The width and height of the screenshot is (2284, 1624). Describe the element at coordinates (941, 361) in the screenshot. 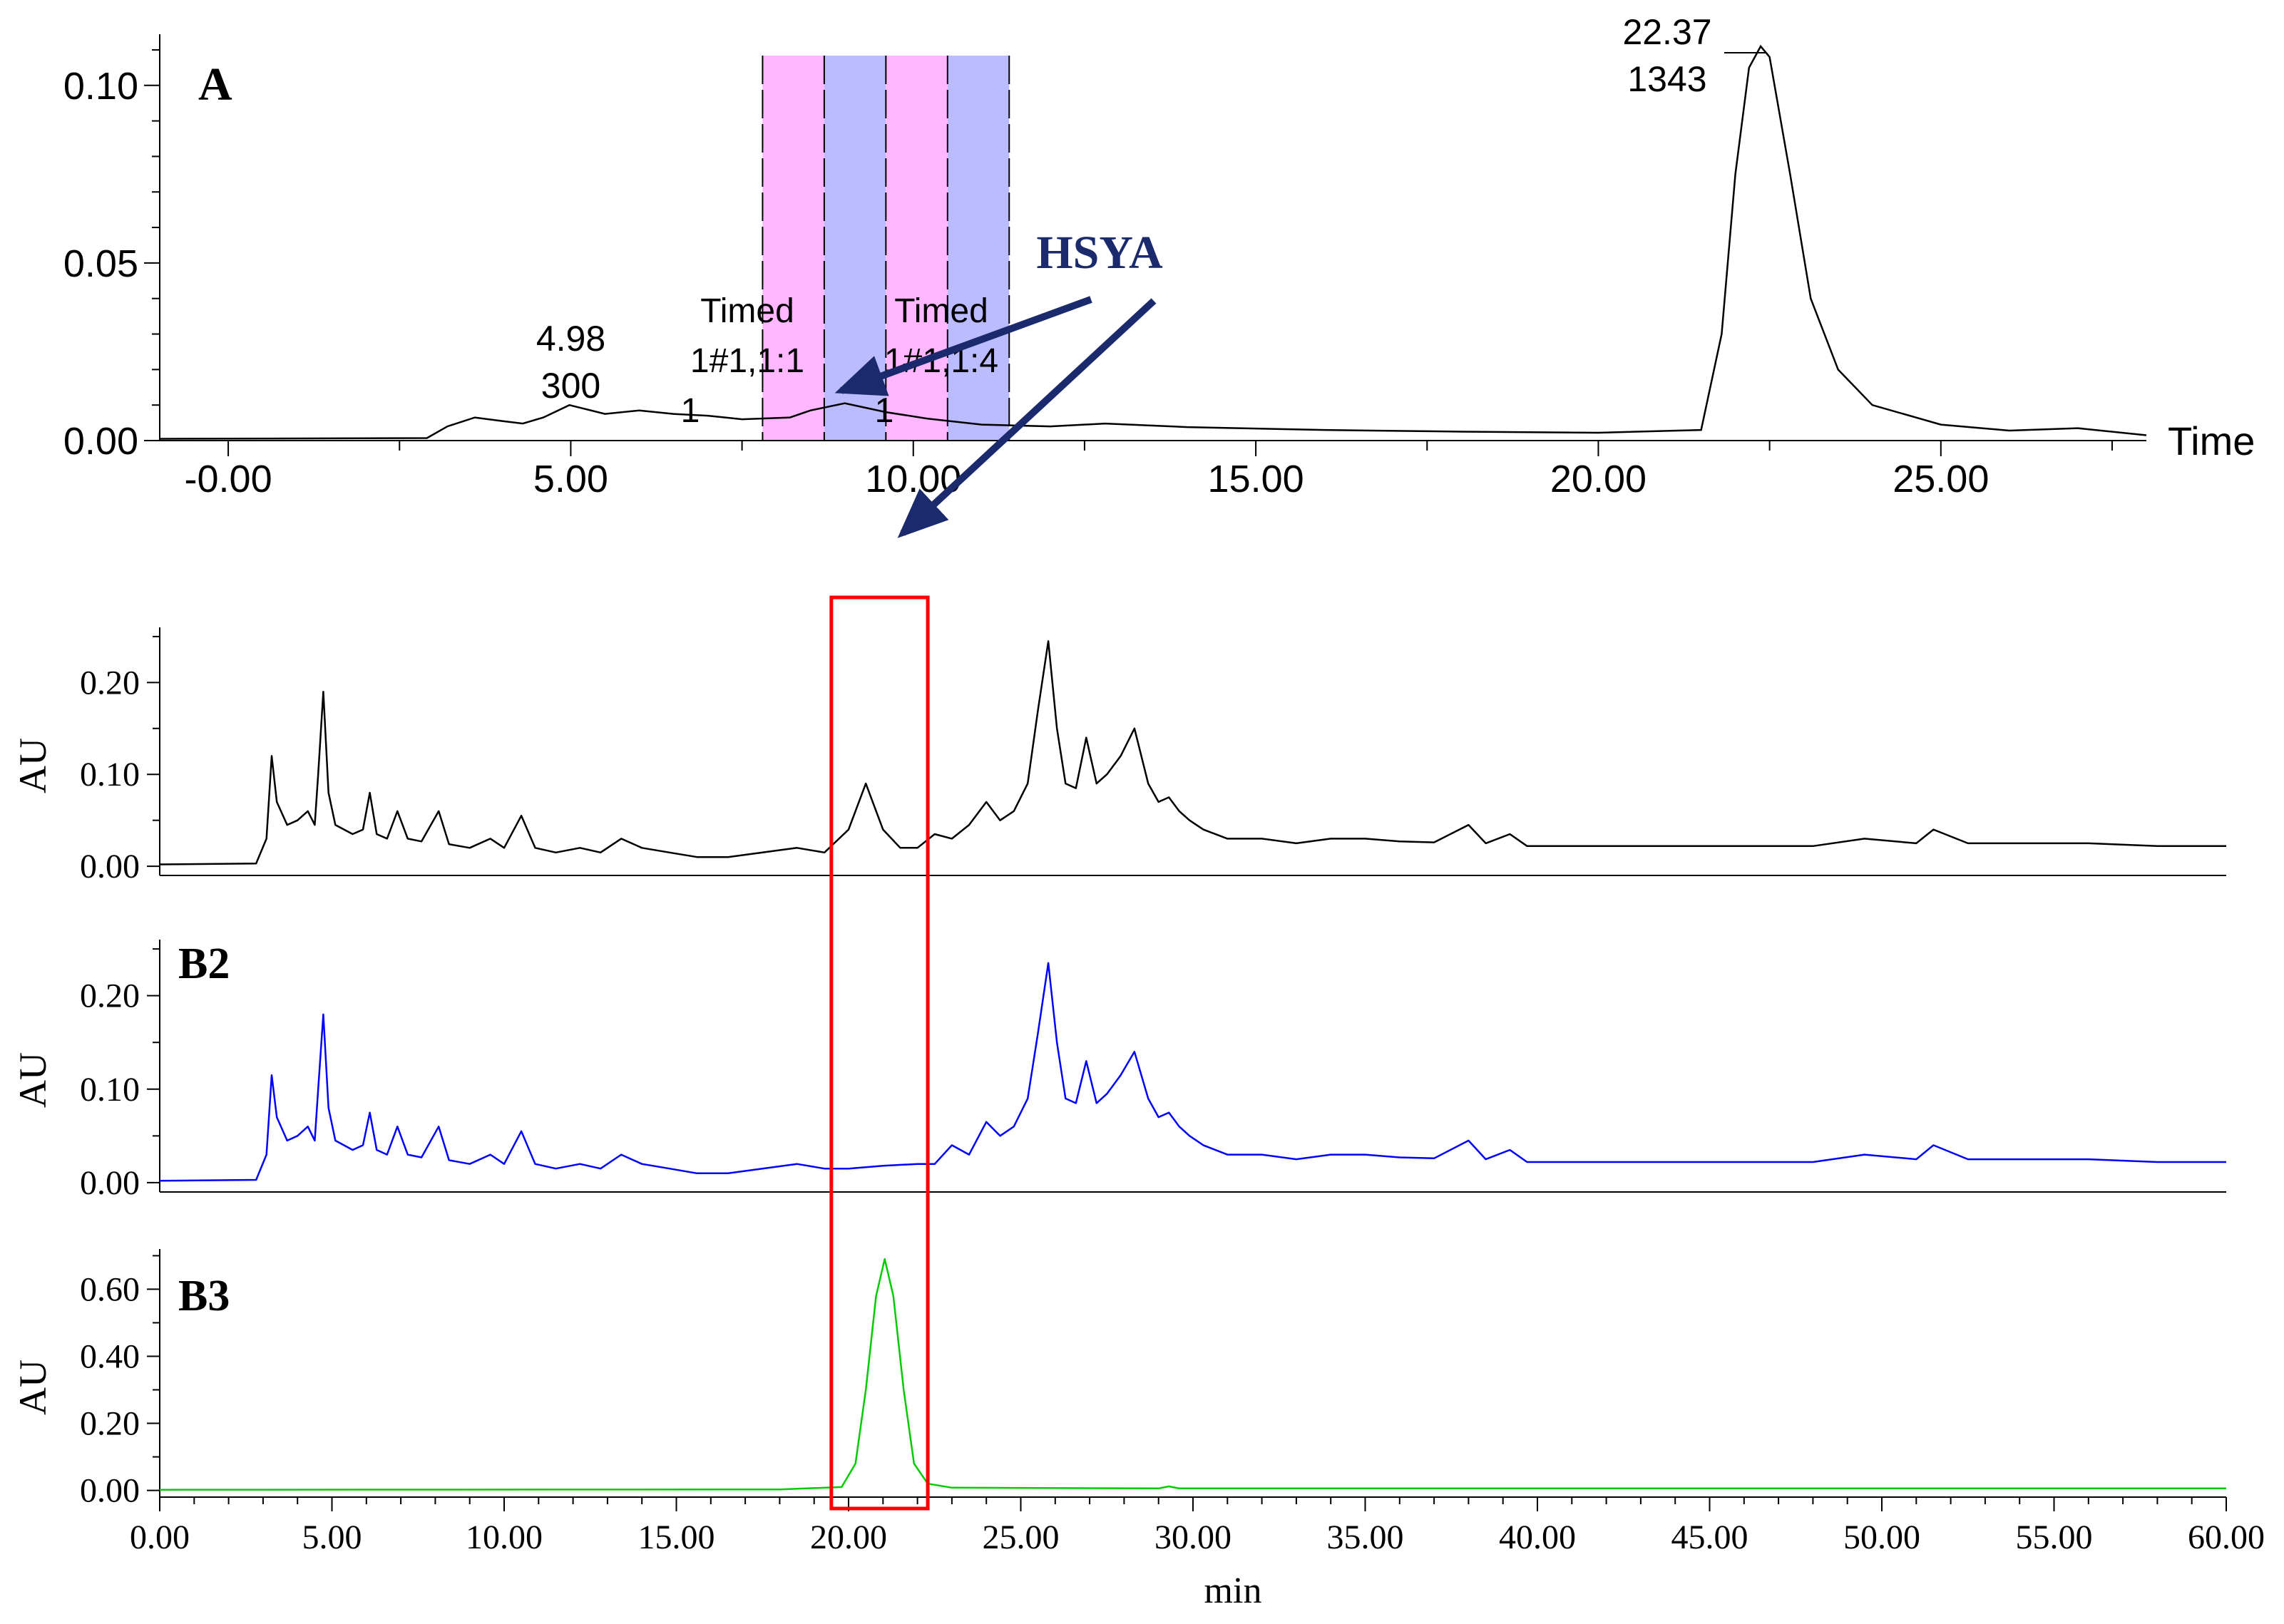

I see `band-label-line: 1#1,1:4` at that location.